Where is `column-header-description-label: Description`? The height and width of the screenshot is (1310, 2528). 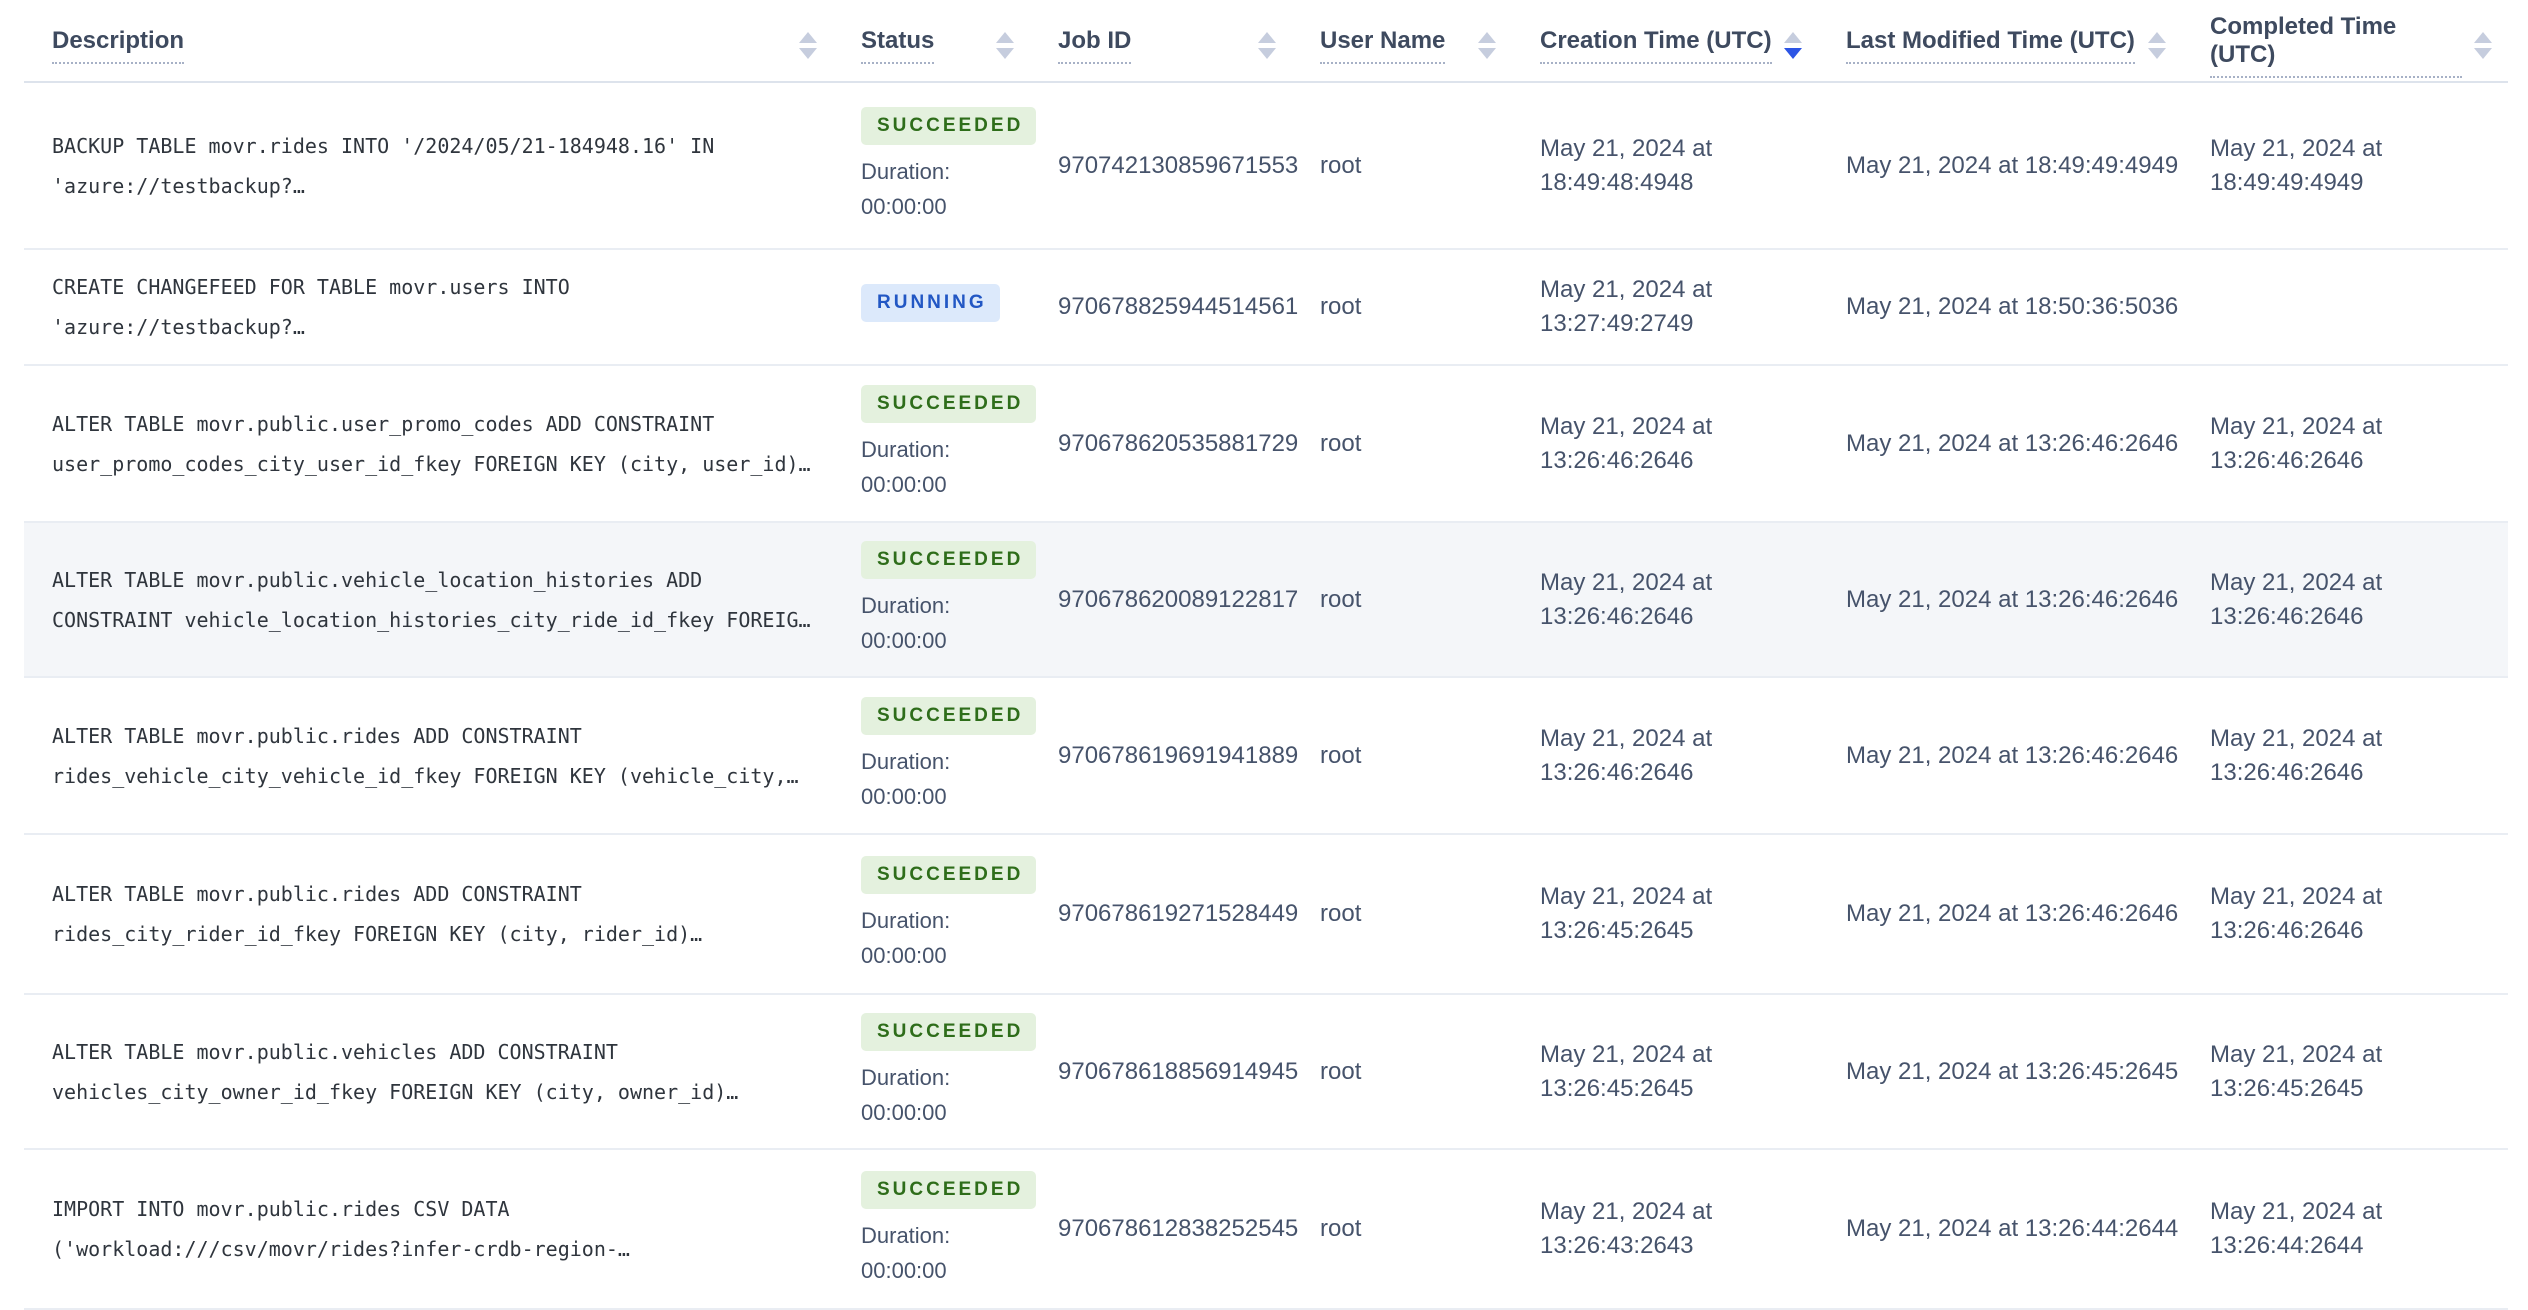
column-header-description-label: Description is located at coordinates (118, 45).